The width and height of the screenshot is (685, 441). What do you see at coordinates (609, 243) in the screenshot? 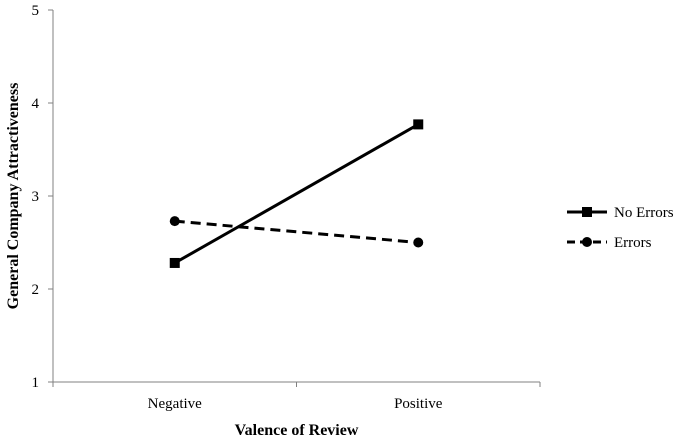
I see `legend-item: Errors` at bounding box center [609, 243].